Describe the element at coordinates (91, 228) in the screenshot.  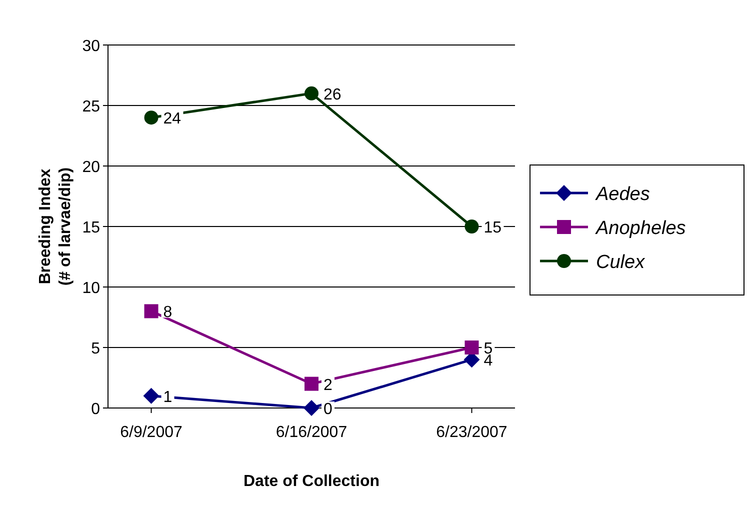
I see `y-tick-label: 15` at that location.